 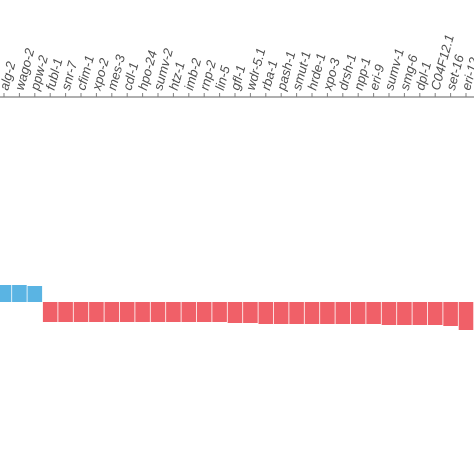 What do you see at coordinates (435, 313) in the screenshot?
I see `bar-C04F12.1` at bounding box center [435, 313].